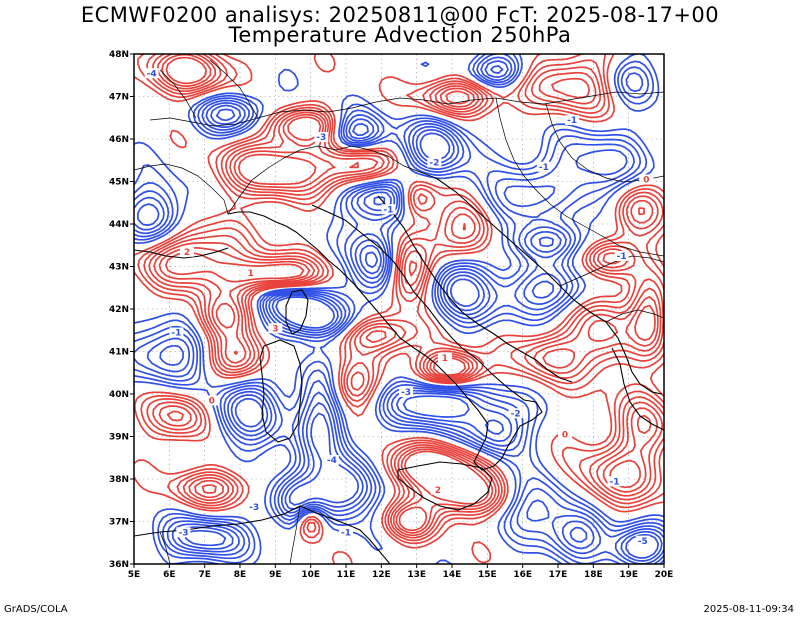 This screenshot has height=618, width=800. What do you see at coordinates (119, 140) in the screenshot?
I see `lat-tick-label: 46N` at bounding box center [119, 140].